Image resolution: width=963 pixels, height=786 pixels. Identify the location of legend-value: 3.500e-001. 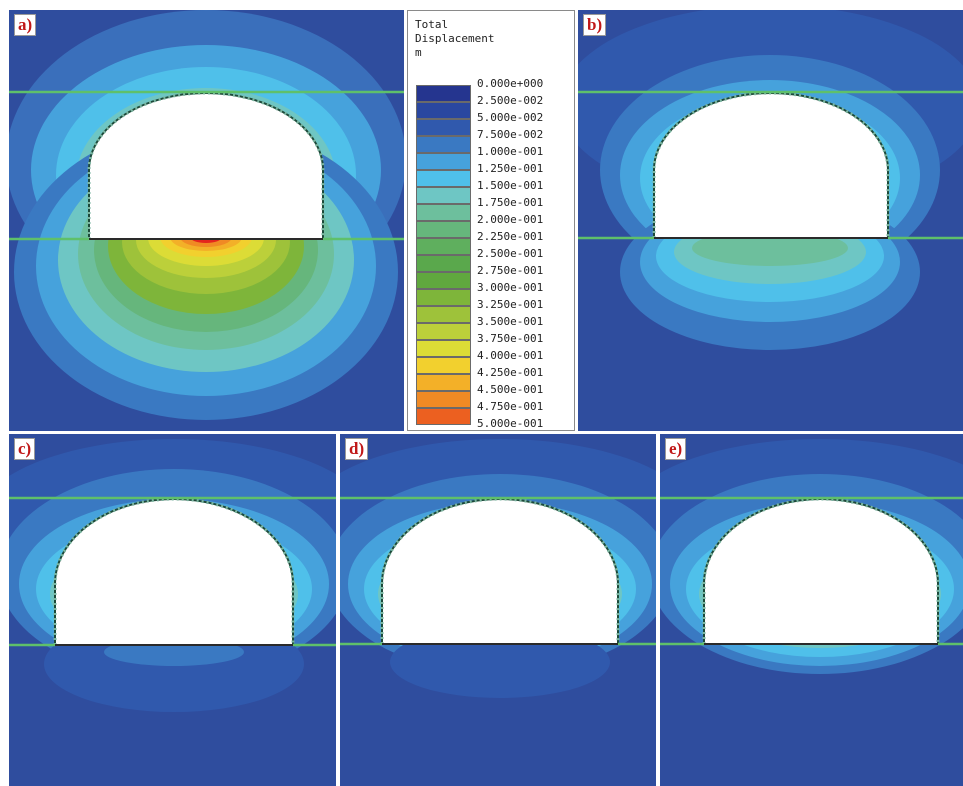
(510, 321).